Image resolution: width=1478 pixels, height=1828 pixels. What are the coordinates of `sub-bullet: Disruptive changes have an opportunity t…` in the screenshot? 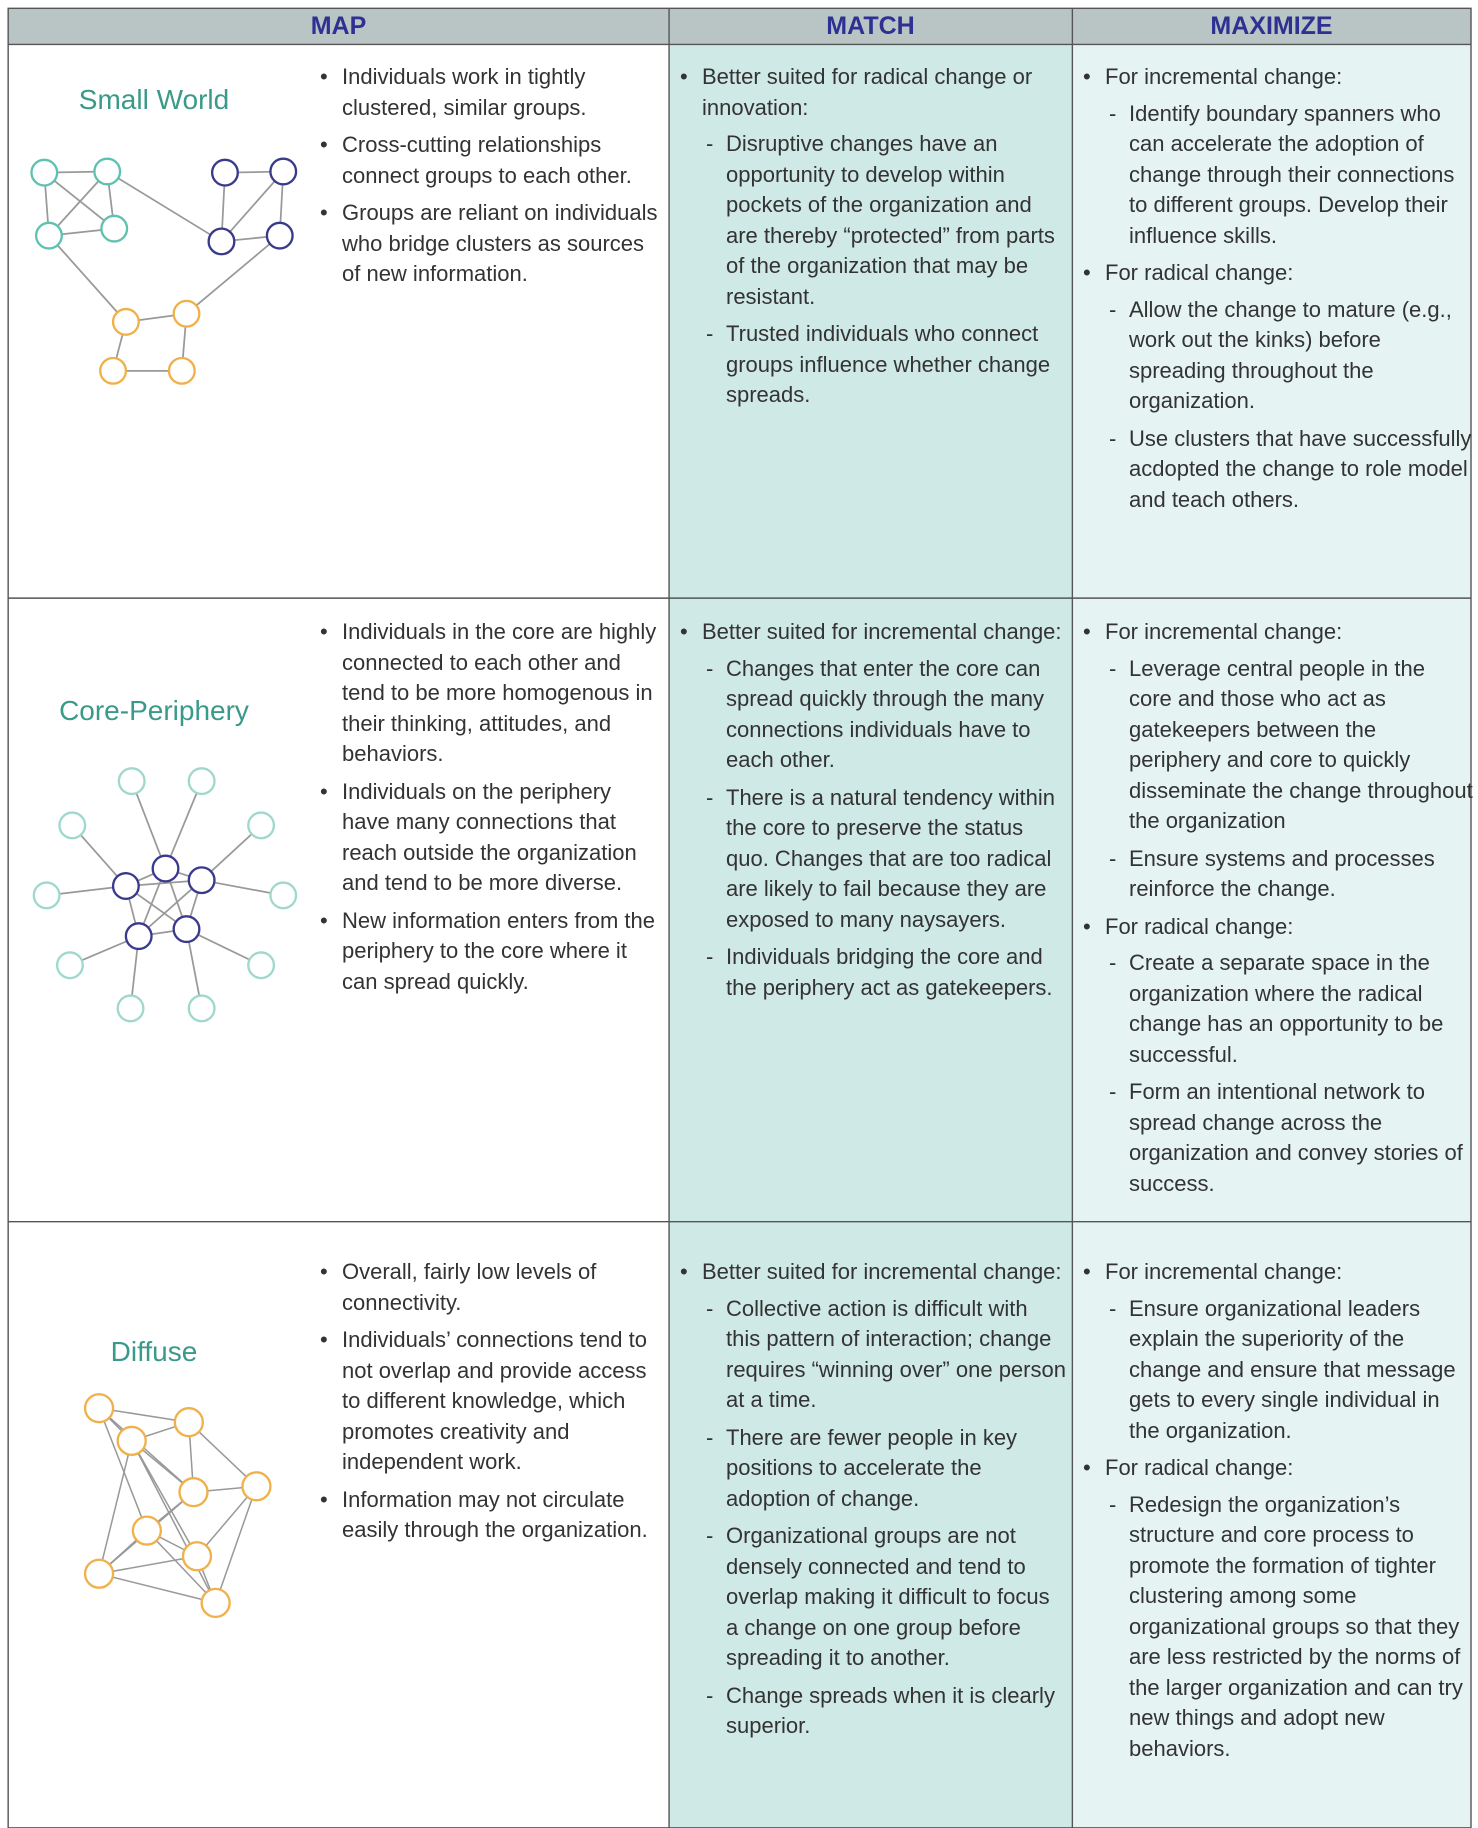 It's located at (884, 220).